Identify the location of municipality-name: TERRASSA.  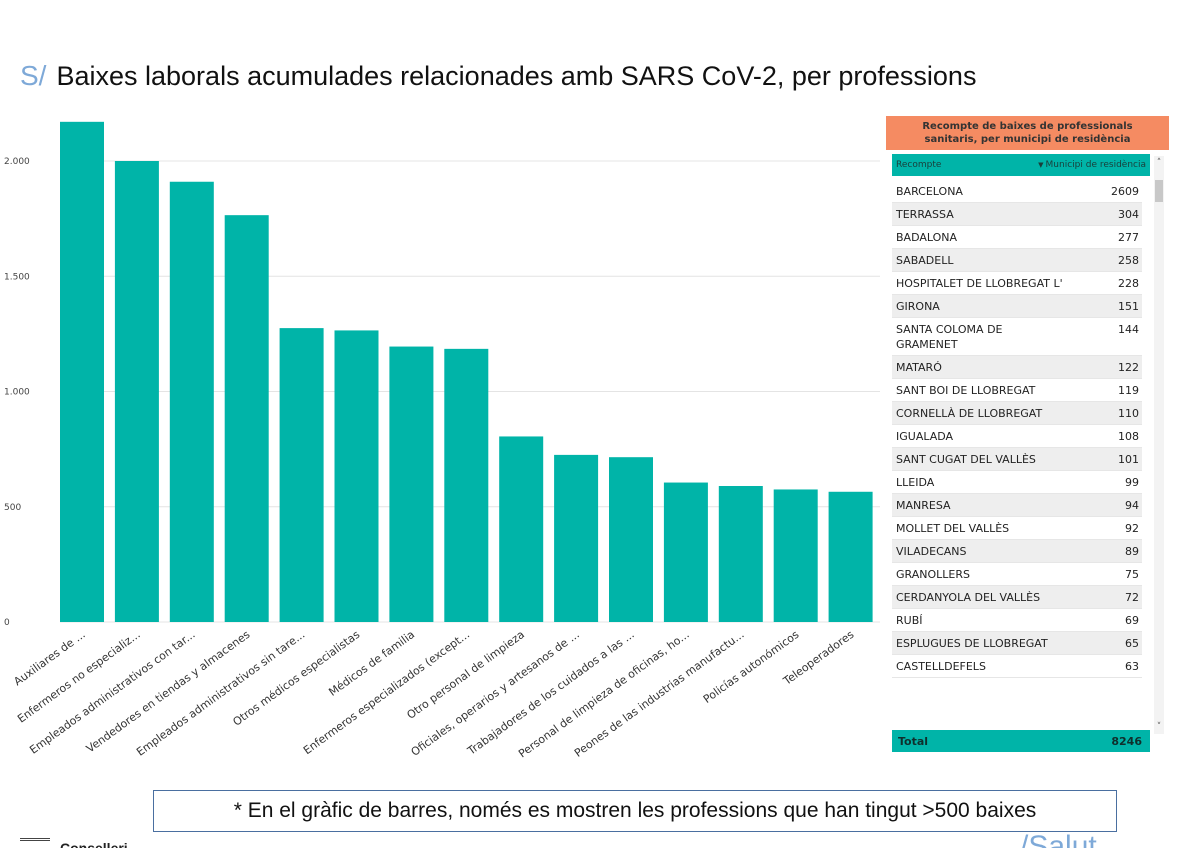
(925, 214).